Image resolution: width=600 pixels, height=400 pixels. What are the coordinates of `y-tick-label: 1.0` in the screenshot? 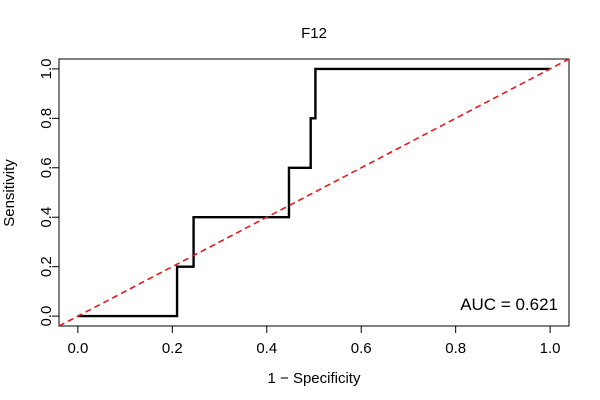 It's located at (46, 68).